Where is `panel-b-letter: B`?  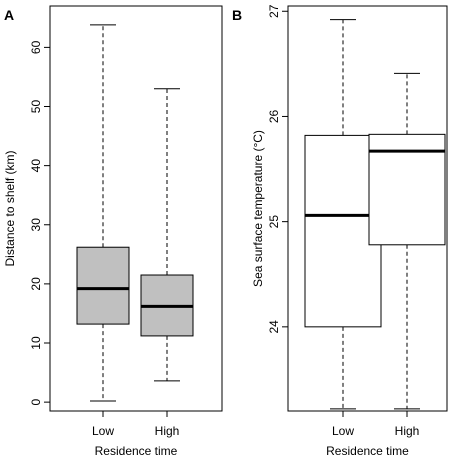
panel-b-letter: B is located at coordinates (237, 15).